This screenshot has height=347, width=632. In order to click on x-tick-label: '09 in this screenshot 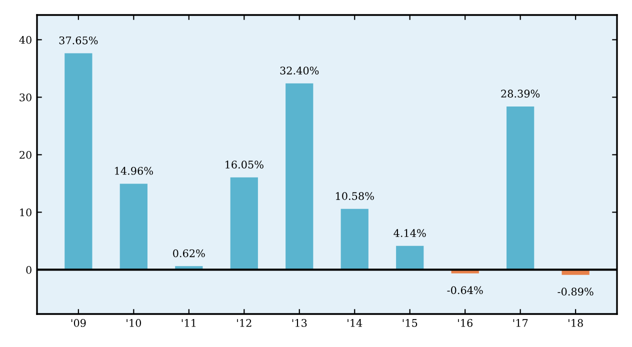, I will do `click(78, 323)`.